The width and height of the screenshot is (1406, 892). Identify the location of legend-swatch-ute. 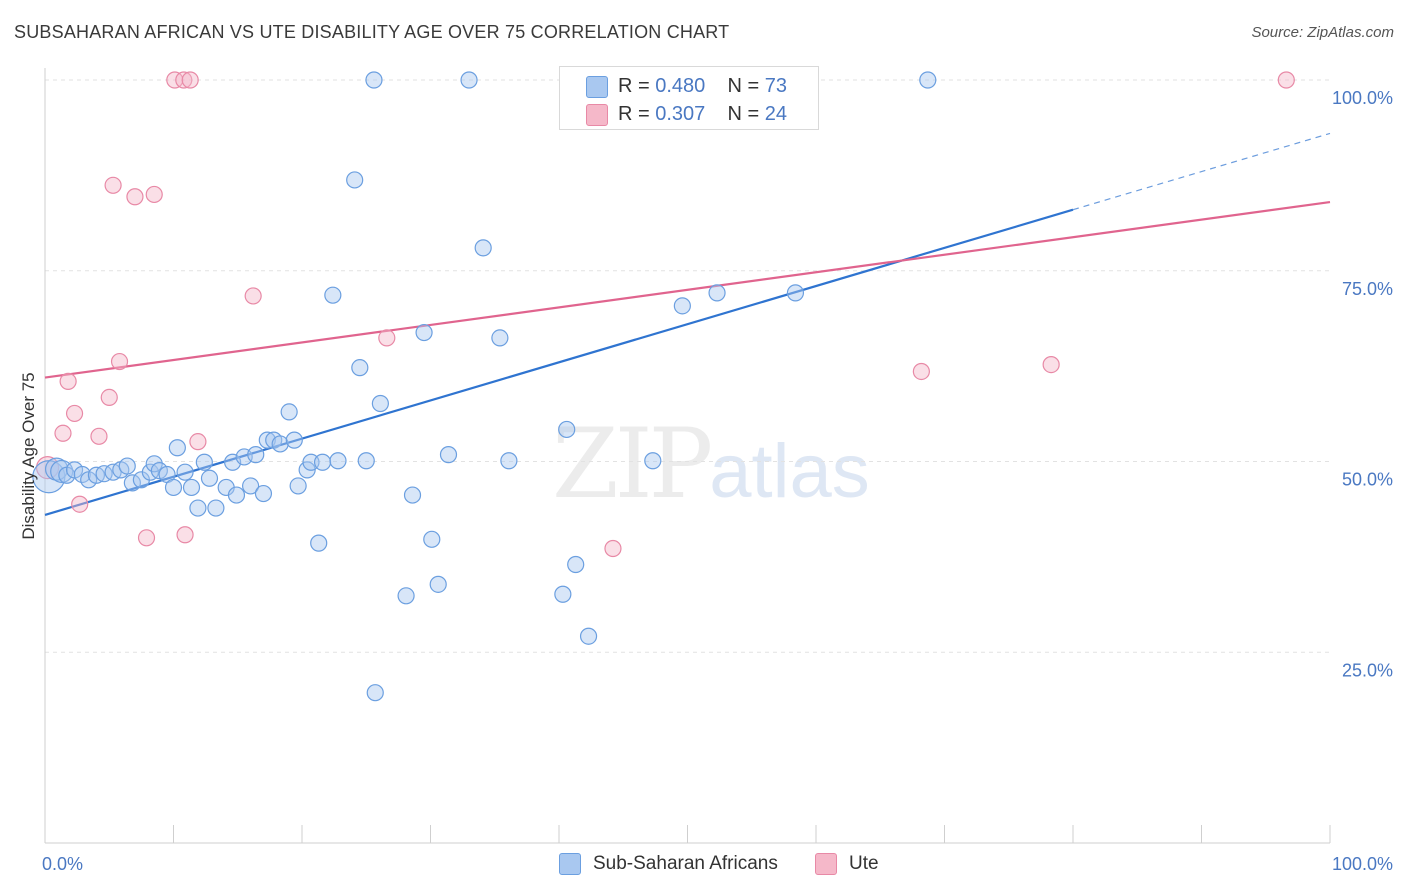
(597, 115).